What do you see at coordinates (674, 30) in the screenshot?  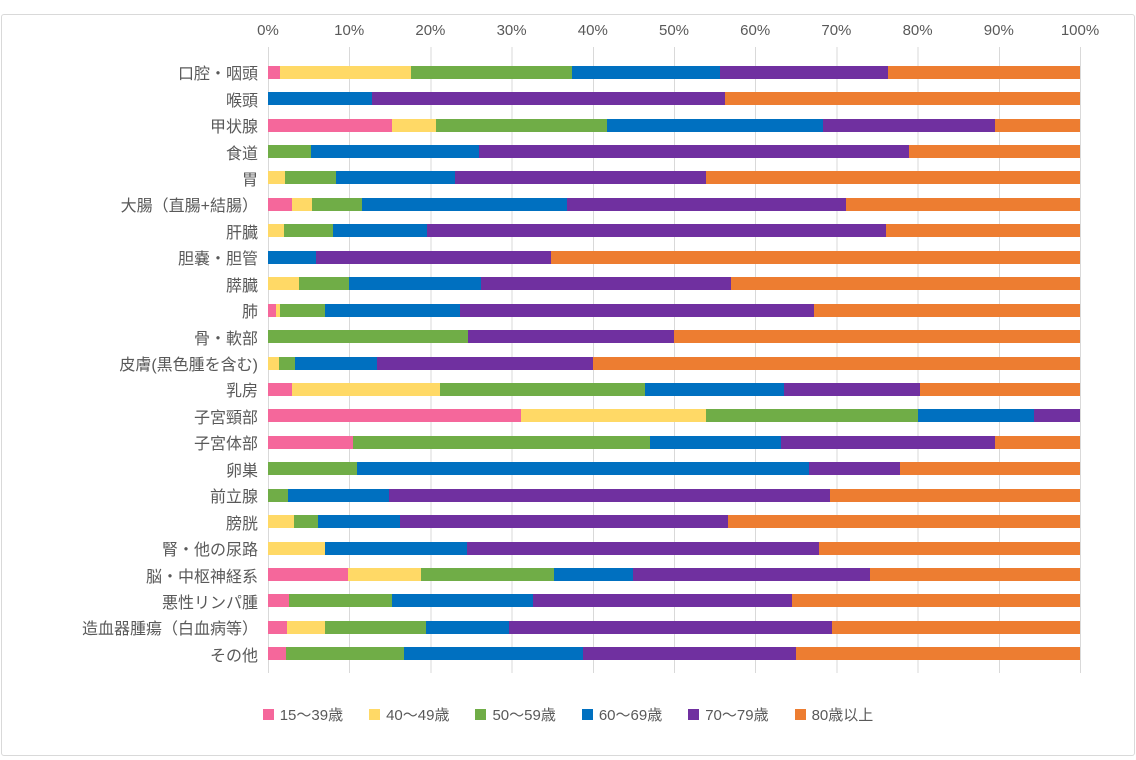 I see `x-axis-tick: 50%` at bounding box center [674, 30].